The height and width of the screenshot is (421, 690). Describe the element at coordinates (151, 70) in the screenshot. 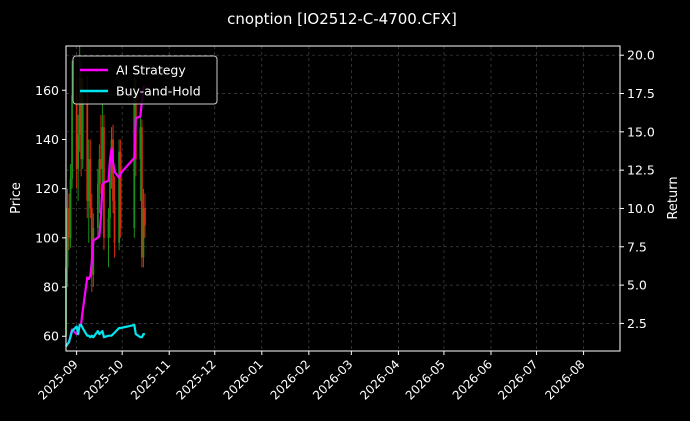

I see `legend-label-ai-strategy: AI Strategy` at that location.